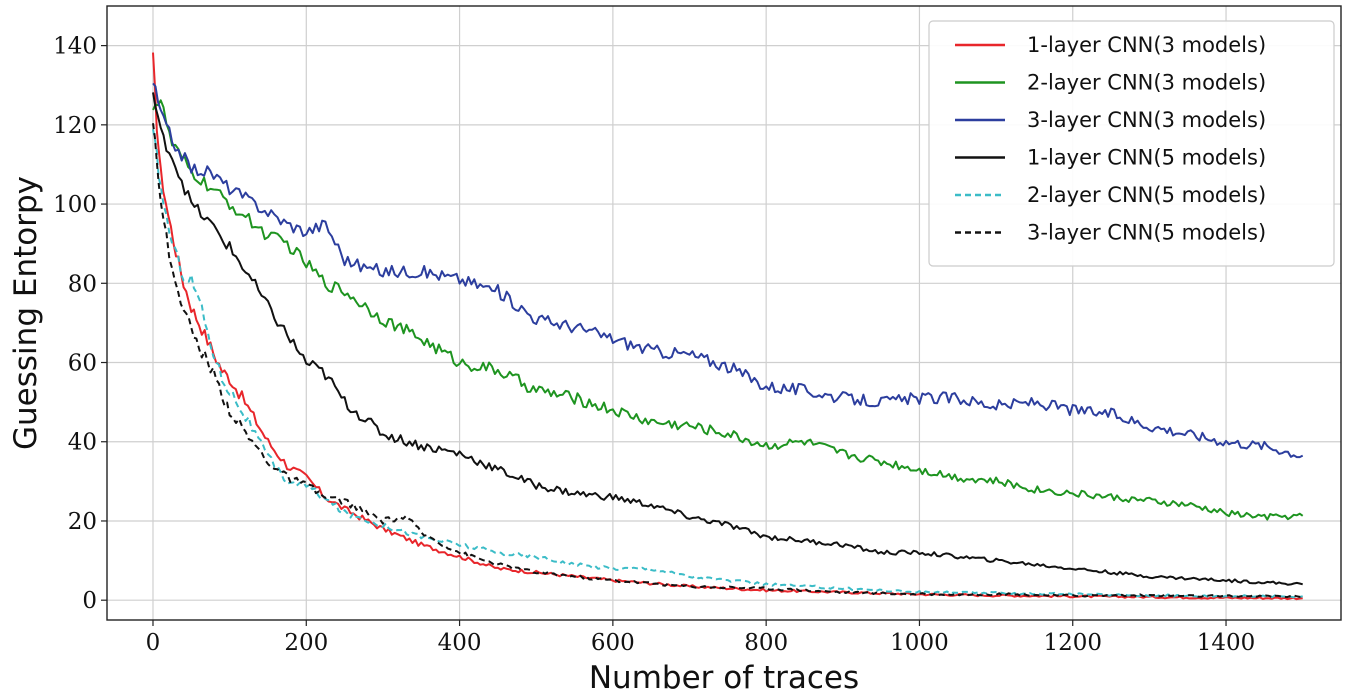  What do you see at coordinates (82, 284) in the screenshot?
I see `y-tick-label: 80` at bounding box center [82, 284].